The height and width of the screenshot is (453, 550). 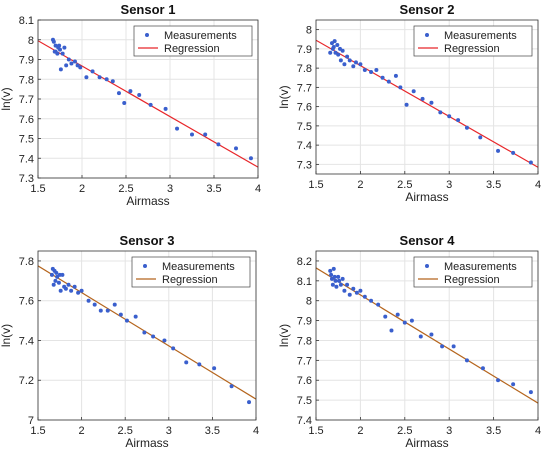 I want to click on y-tick-label: 7.9, so click(x=26, y=61).